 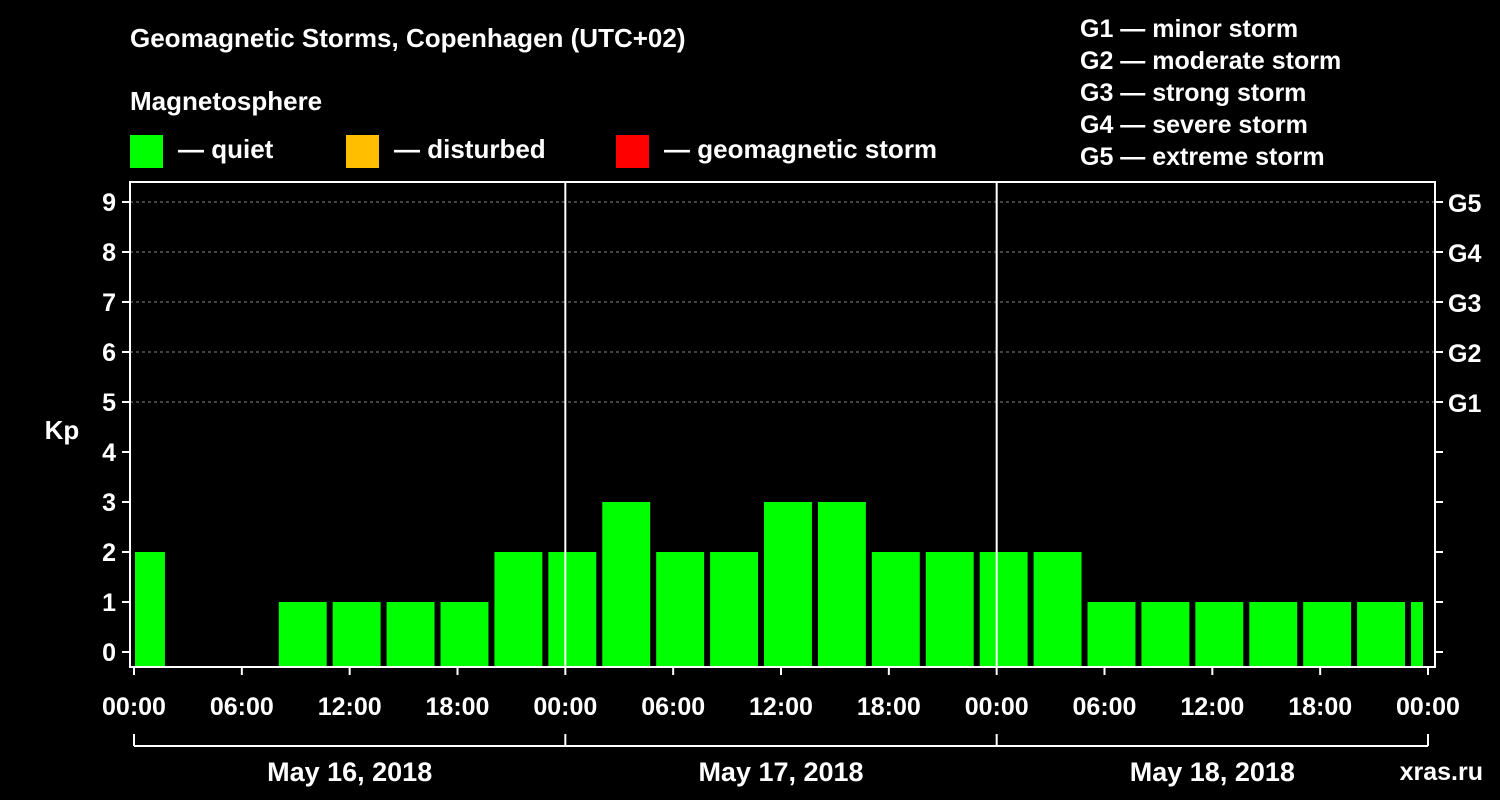 I want to click on y-tick-label: 8, so click(x=109, y=253).